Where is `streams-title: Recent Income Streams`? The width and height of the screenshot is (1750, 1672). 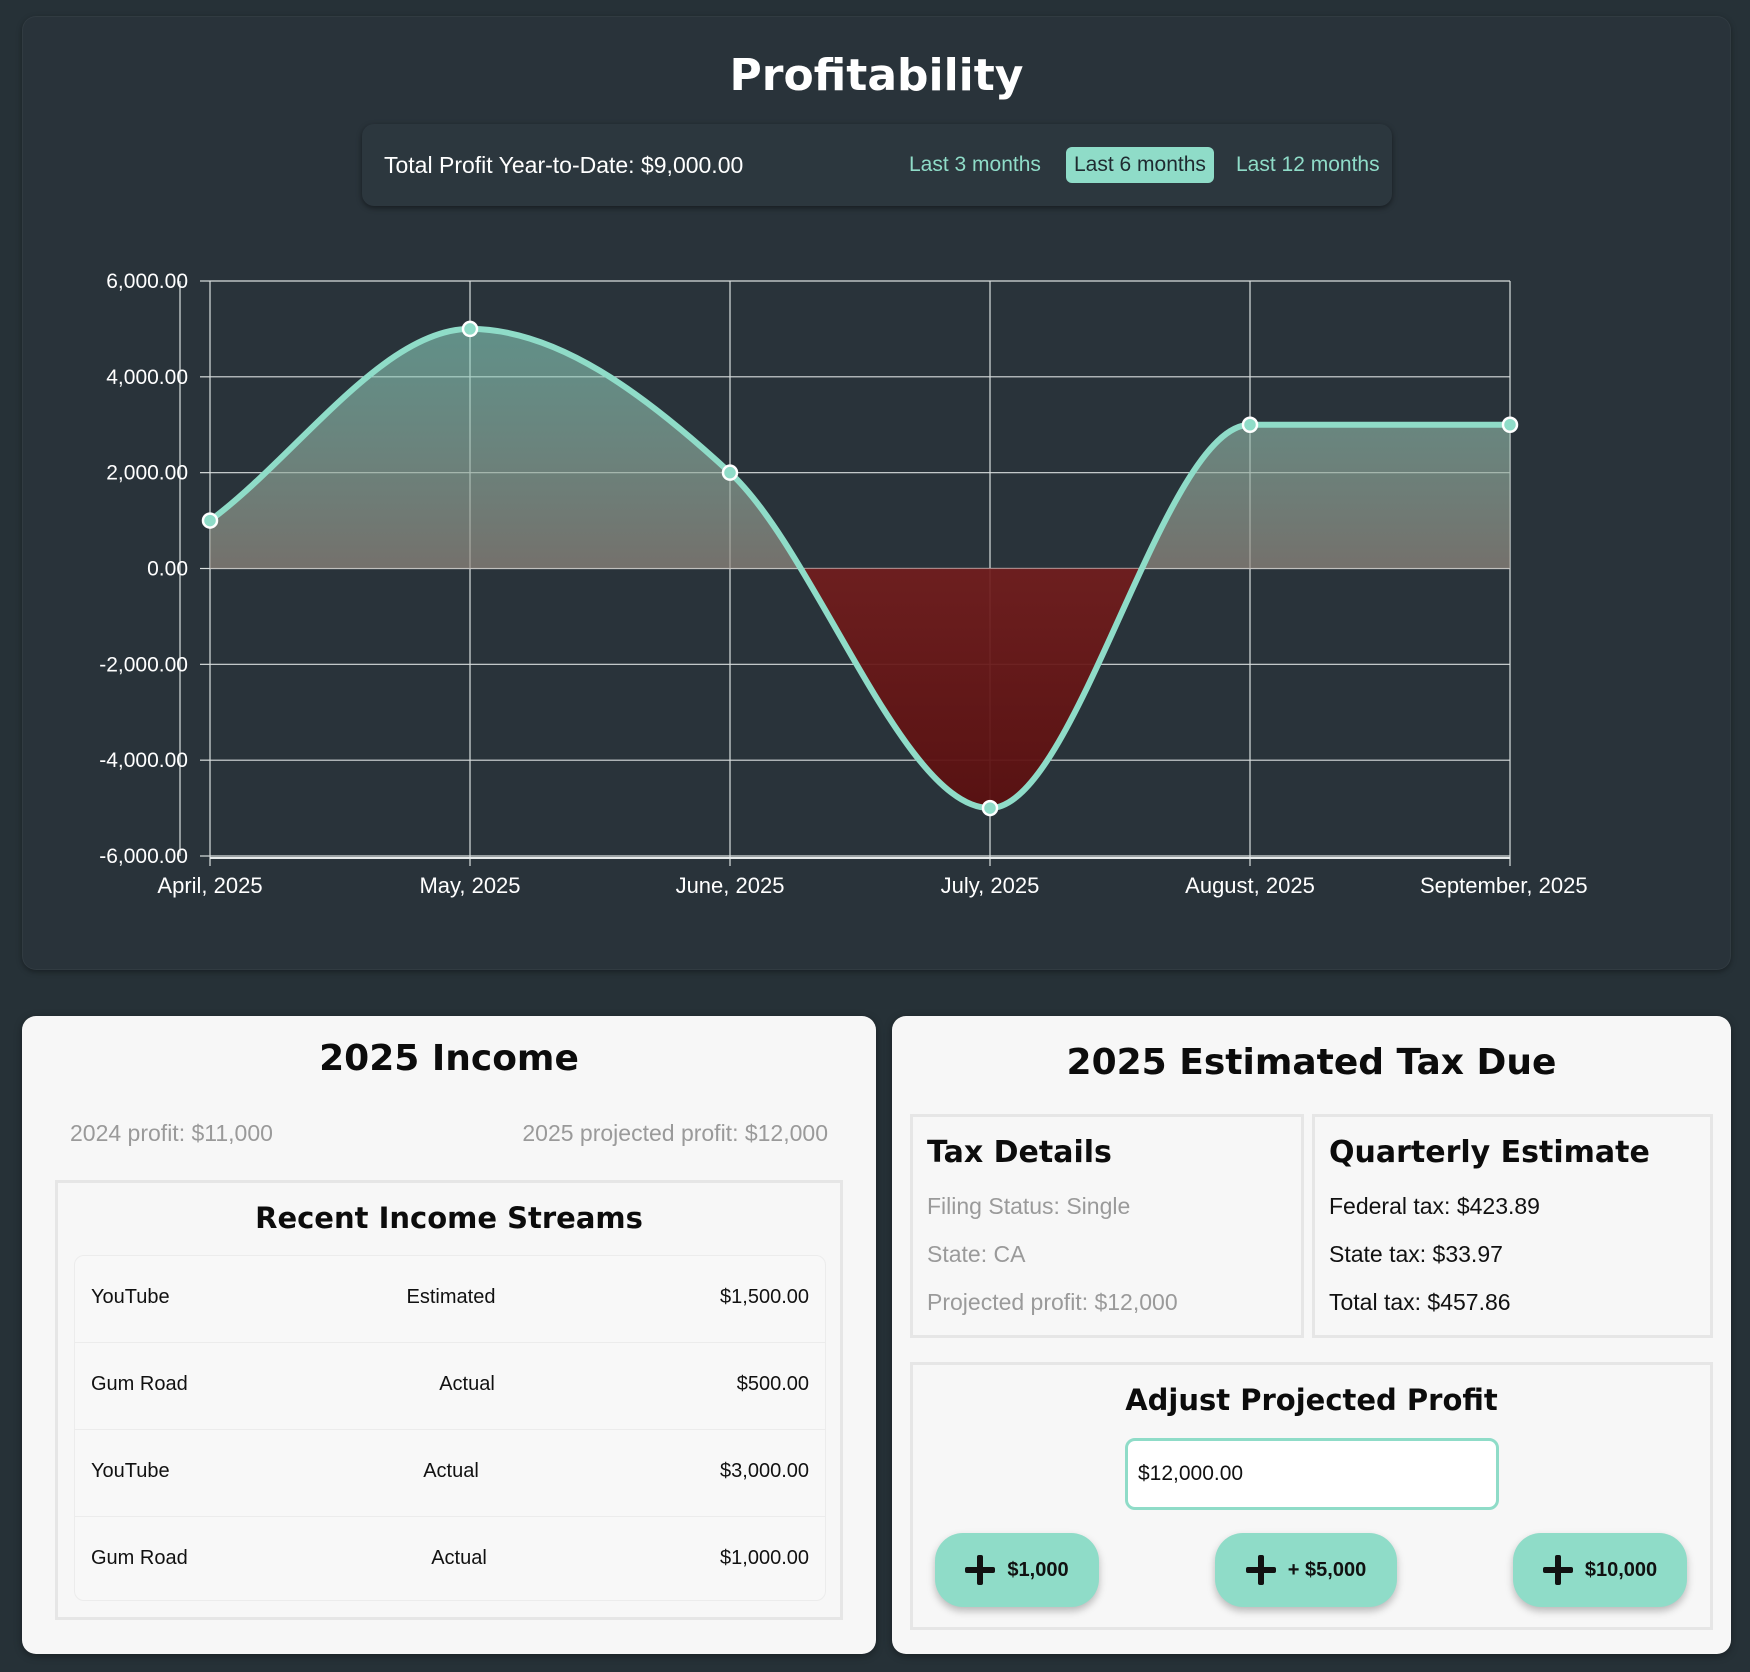
streams-title: Recent Income Streams is located at coordinates (449, 1218).